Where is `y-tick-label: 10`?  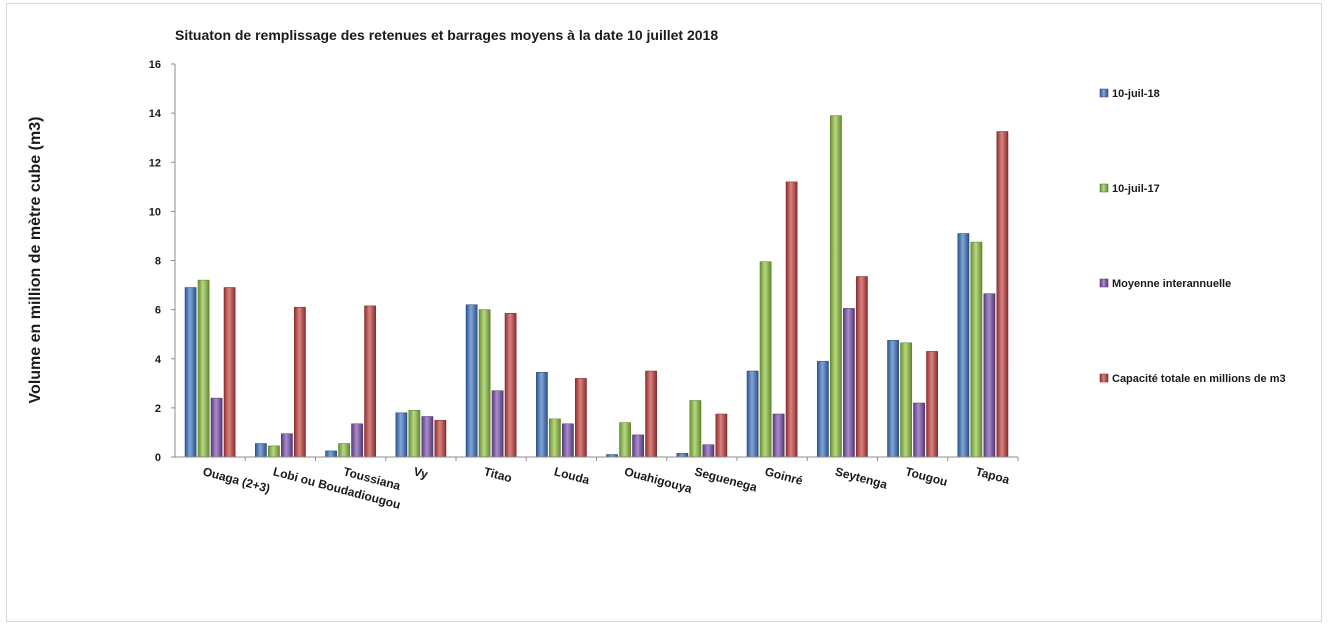 y-tick-label: 10 is located at coordinates (155, 212).